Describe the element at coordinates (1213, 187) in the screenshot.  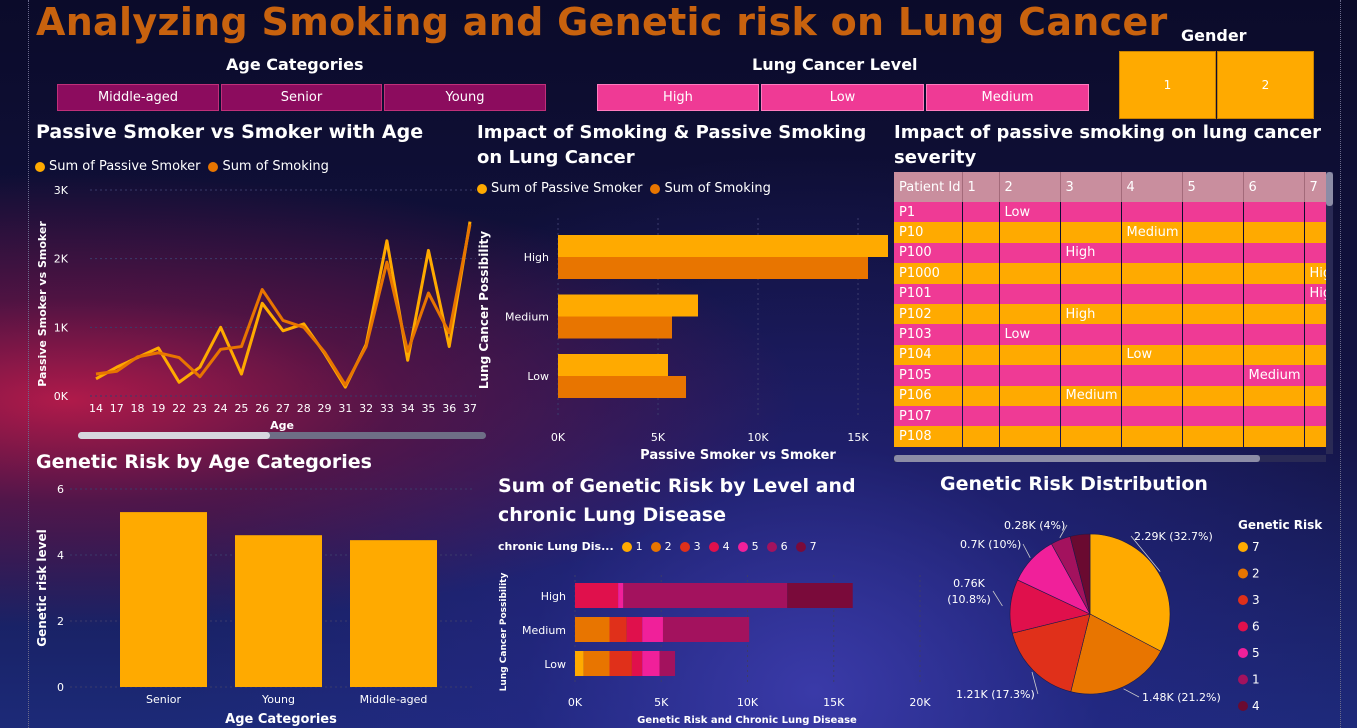
I see `table-column-header: 5` at that location.